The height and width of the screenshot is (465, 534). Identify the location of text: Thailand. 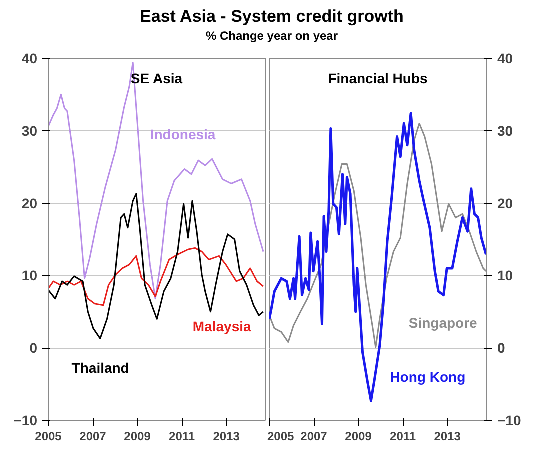
(101, 368).